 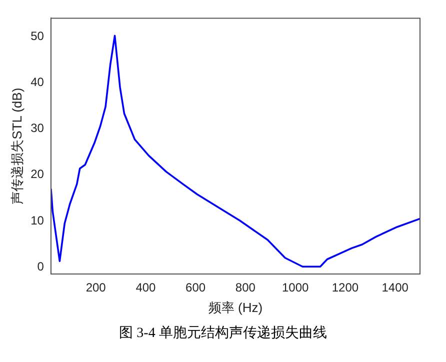 What do you see at coordinates (223, 333) in the screenshot?
I see `caption: 图 3-4 单胞元结构声传递损失曲线` at bounding box center [223, 333].